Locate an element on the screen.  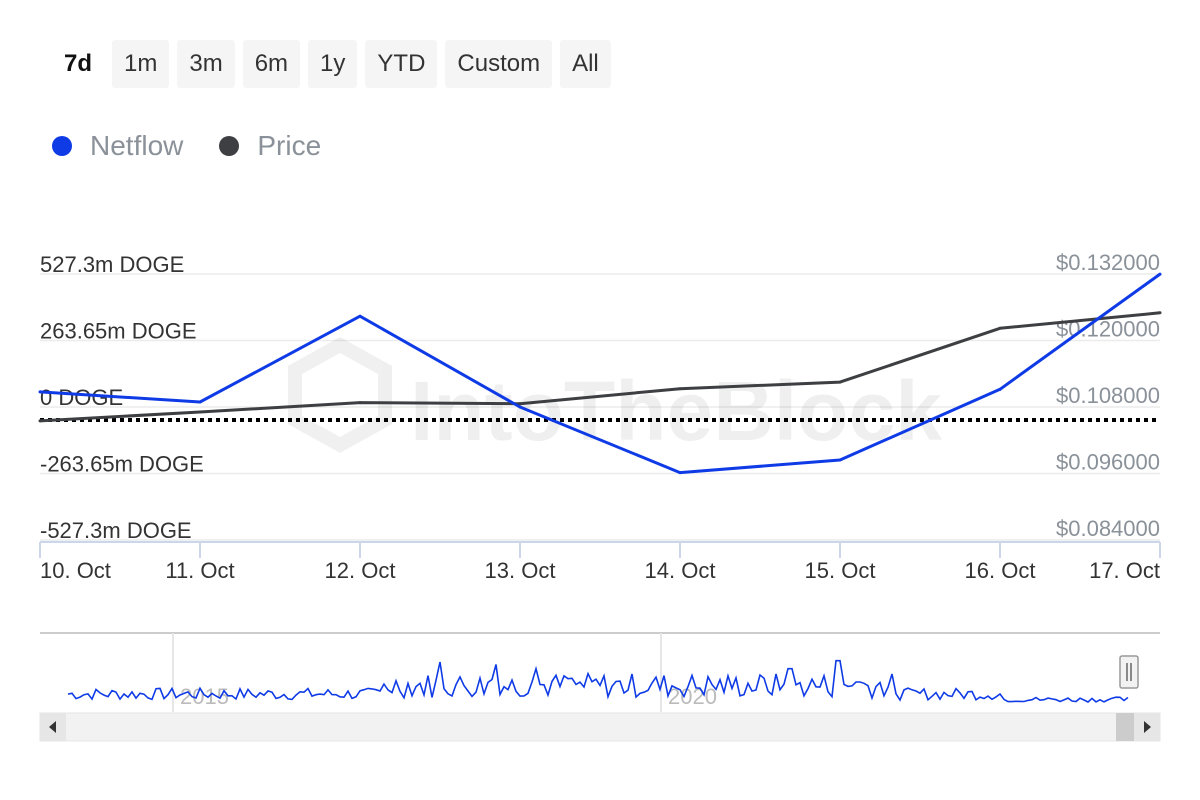
chart-legend: Netflow Price is located at coordinates (186, 146).